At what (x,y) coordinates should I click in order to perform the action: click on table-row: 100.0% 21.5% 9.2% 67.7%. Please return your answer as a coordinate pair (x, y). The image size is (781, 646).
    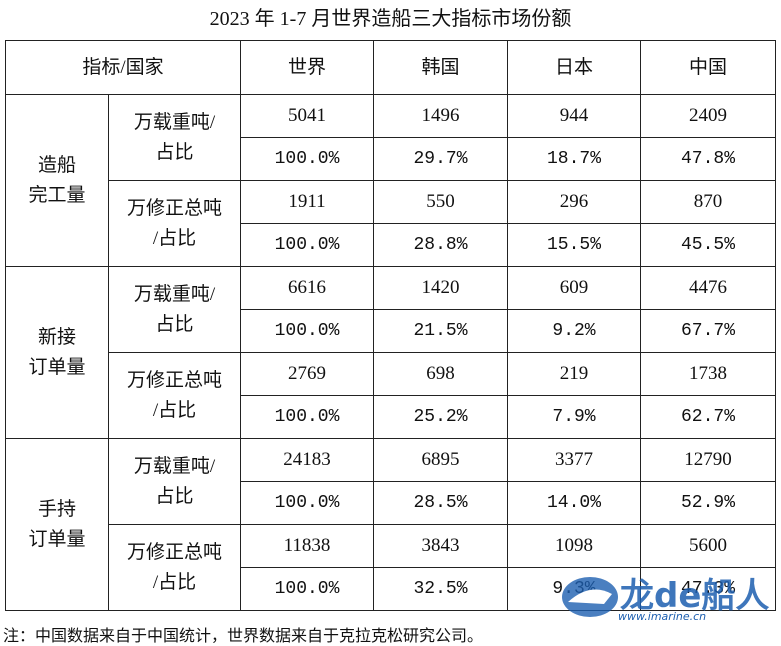
    Looking at the image, I should click on (391, 331).